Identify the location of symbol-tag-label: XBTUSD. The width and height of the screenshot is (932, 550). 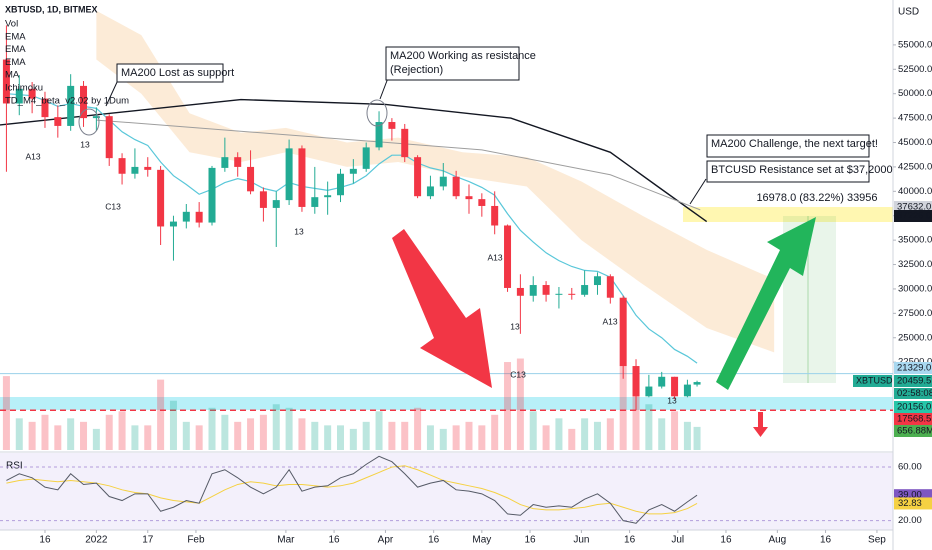
(874, 380).